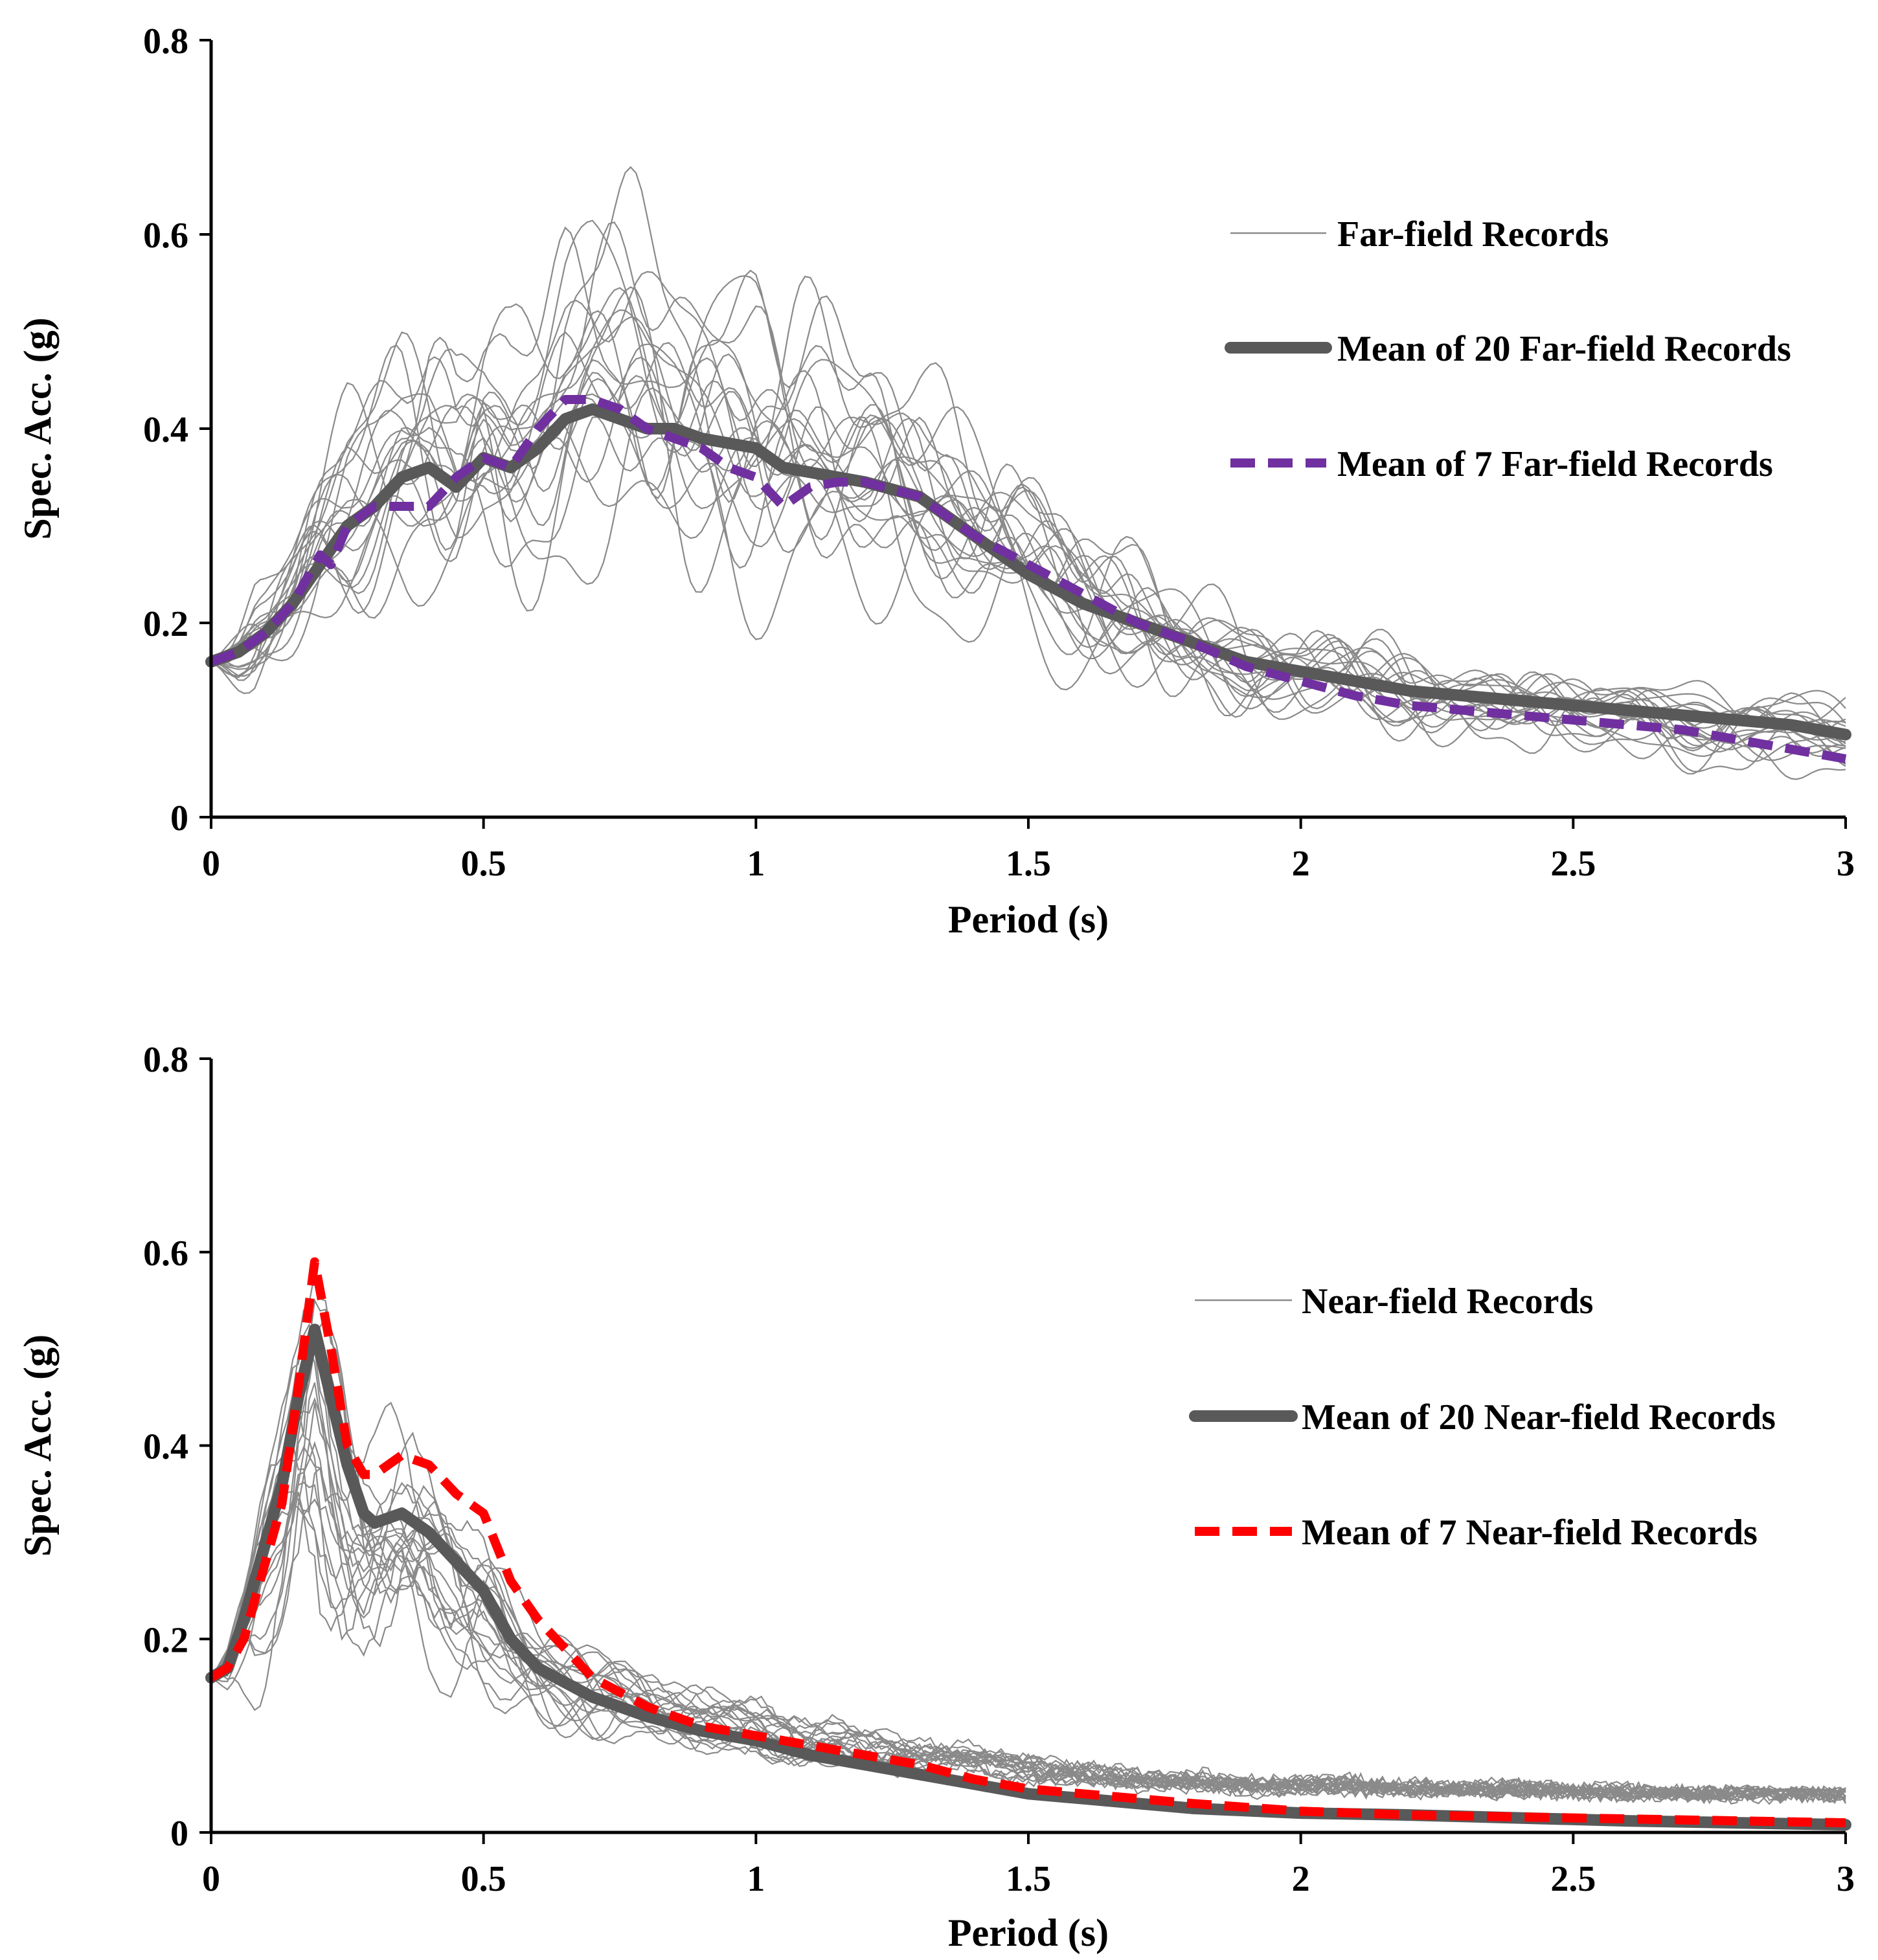 The height and width of the screenshot is (1960, 1878). I want to click on record-trace, so click(1028, 575).